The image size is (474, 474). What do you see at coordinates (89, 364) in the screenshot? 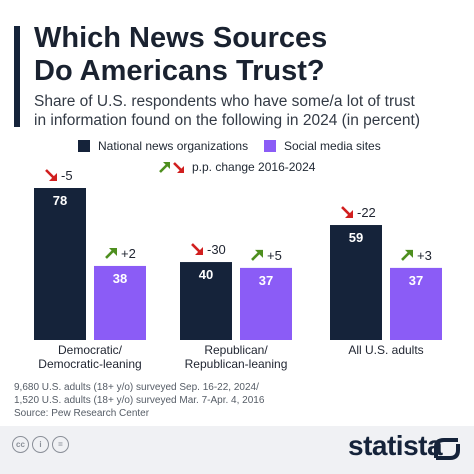
I see `category-label-0-1: Democratic-leaning` at bounding box center [89, 364].